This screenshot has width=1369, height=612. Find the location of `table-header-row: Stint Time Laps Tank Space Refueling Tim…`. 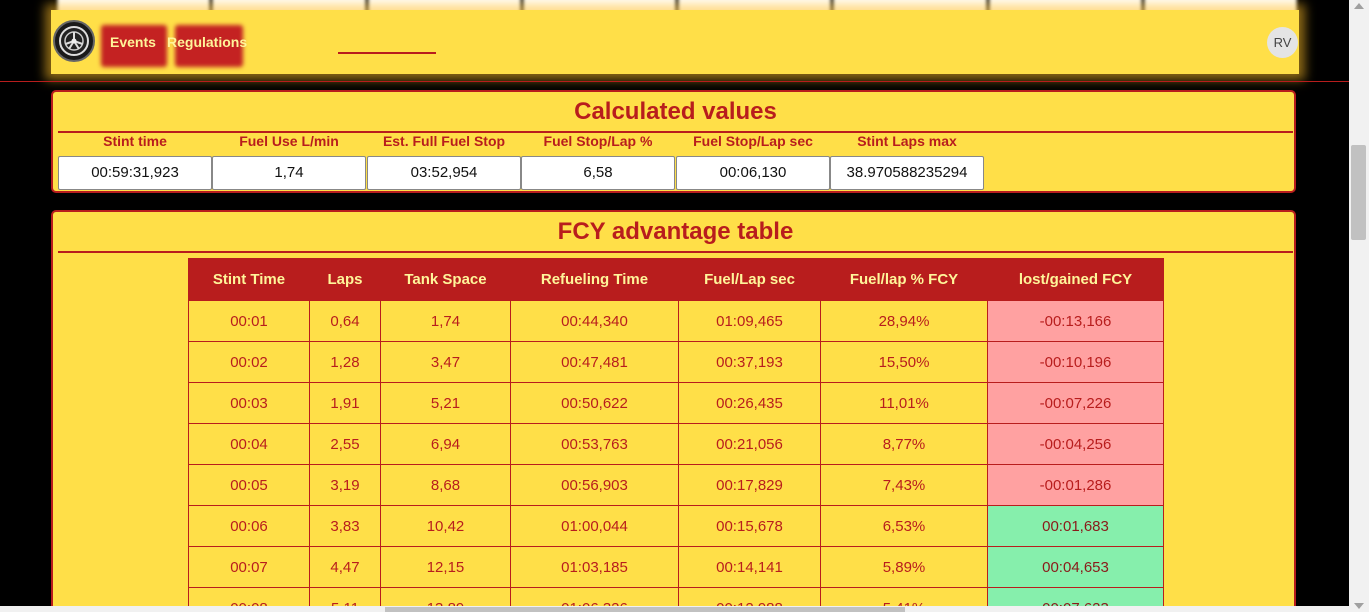

table-header-row: Stint Time Laps Tank Space Refueling Tim… is located at coordinates (676, 279).